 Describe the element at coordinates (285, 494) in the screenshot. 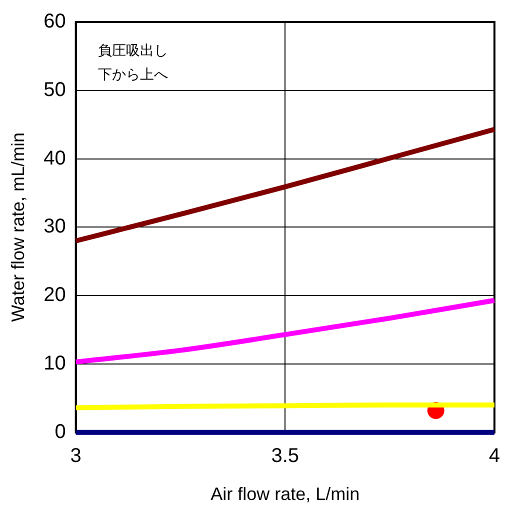

I see `x-axis-title: Air flow rate, L/min` at that location.